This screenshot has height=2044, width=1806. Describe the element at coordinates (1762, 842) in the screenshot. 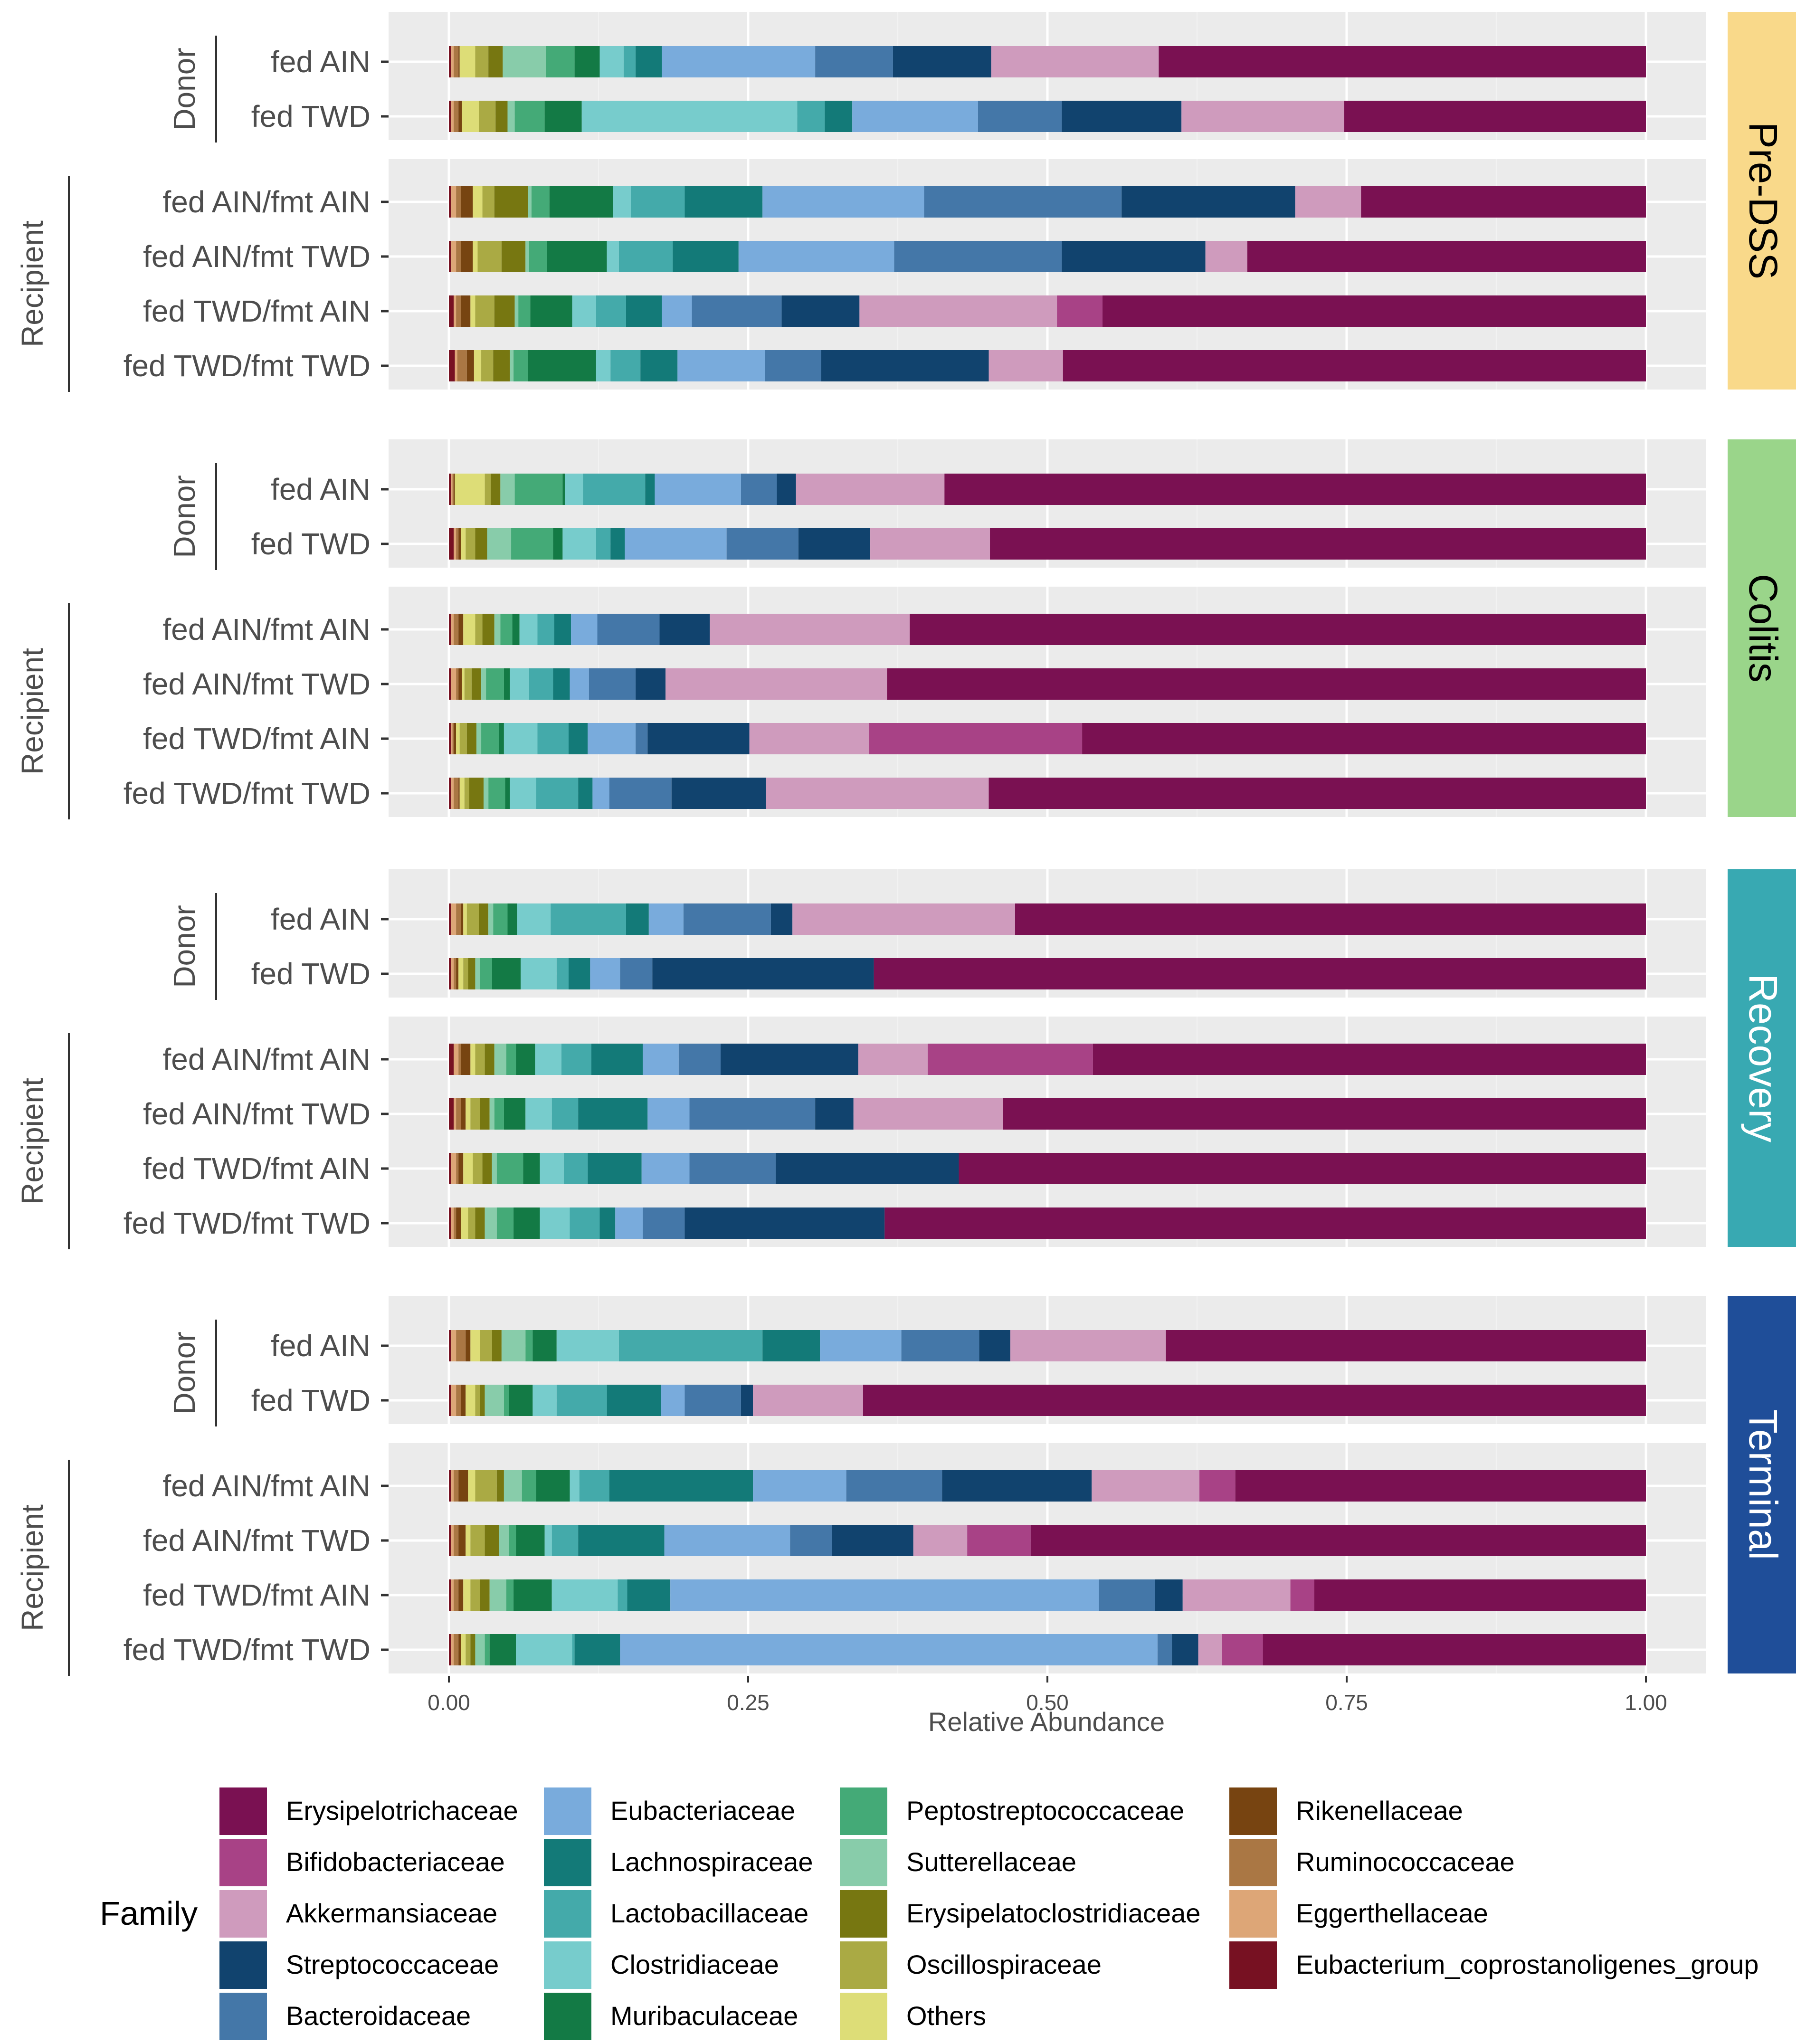

I see `facet-strips: Pre-DSS Colitis Recovery Terminal` at that location.